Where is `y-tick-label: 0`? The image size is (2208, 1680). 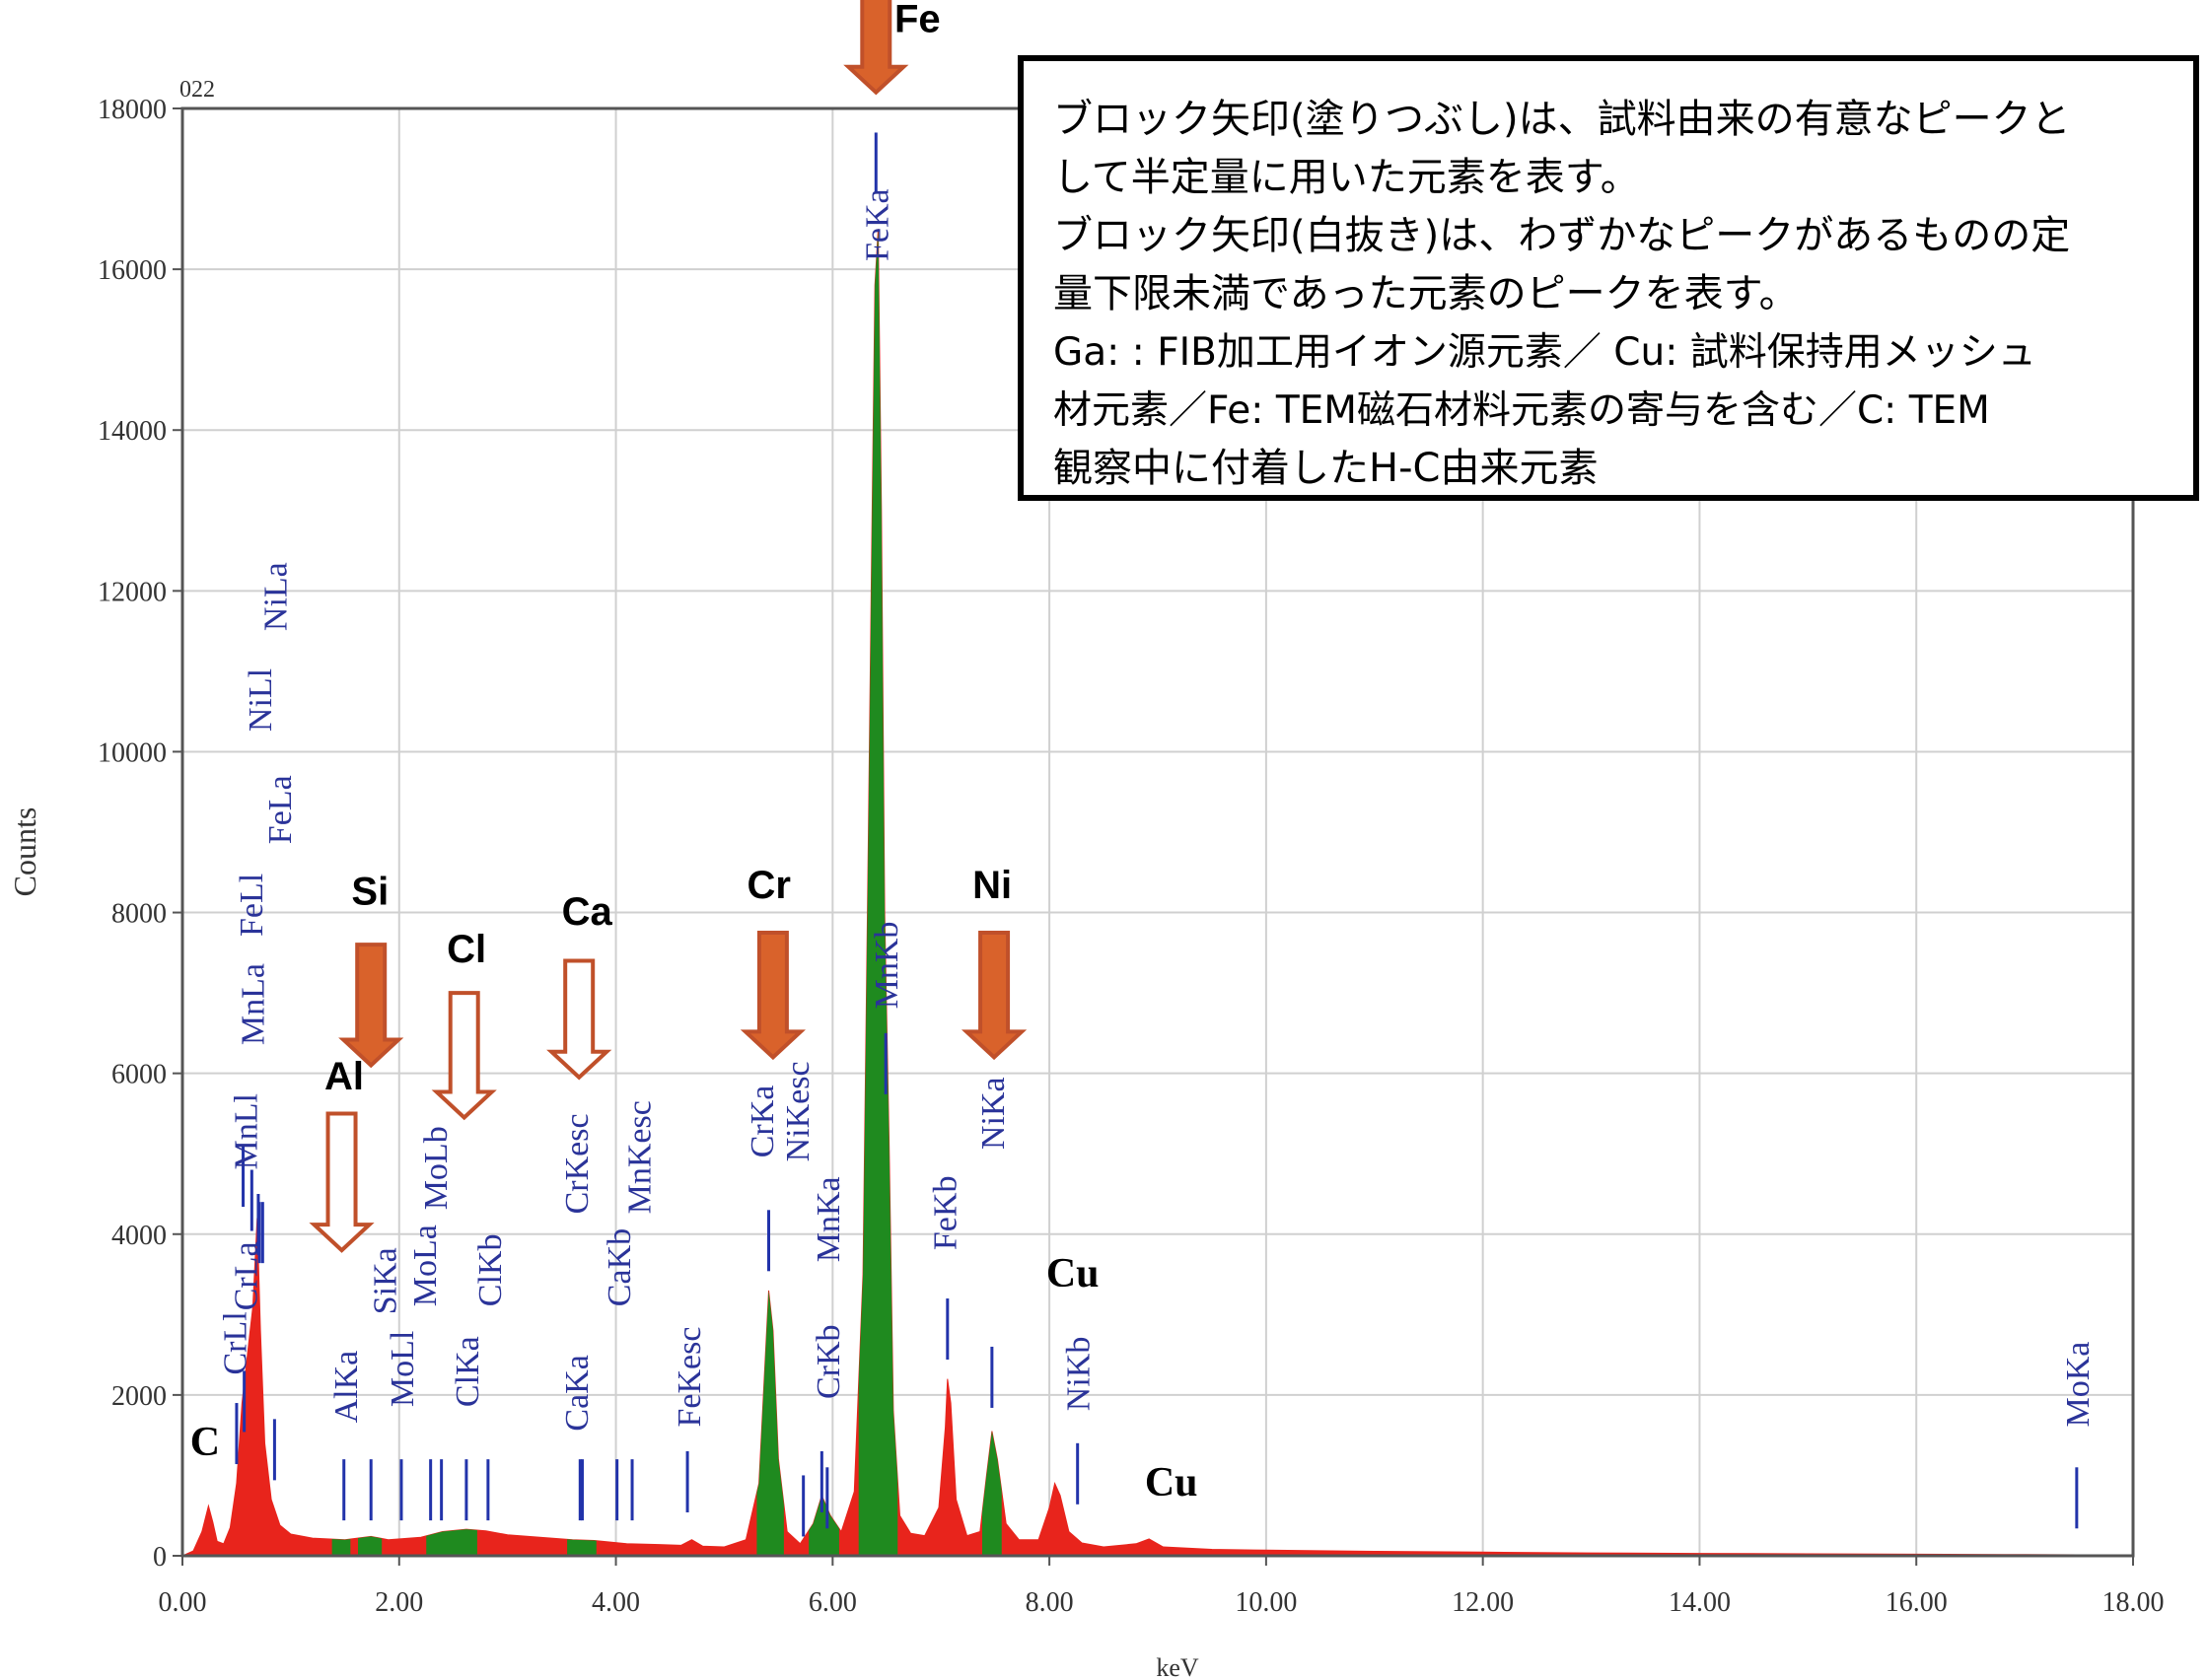
y-tick-label: 0 is located at coordinates (160, 1557).